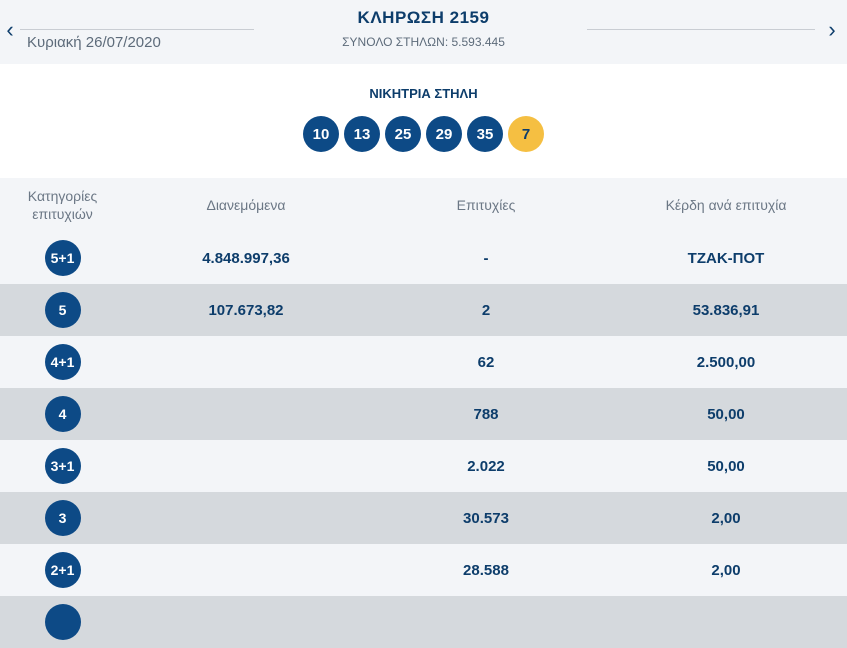  I want to click on winning-number-ball: 13, so click(362, 134).